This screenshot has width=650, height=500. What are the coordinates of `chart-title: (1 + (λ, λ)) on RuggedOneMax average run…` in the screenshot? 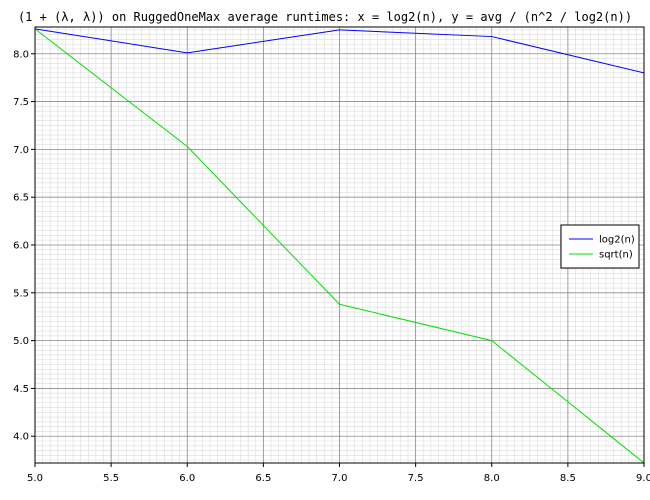 It's located at (325, 17).